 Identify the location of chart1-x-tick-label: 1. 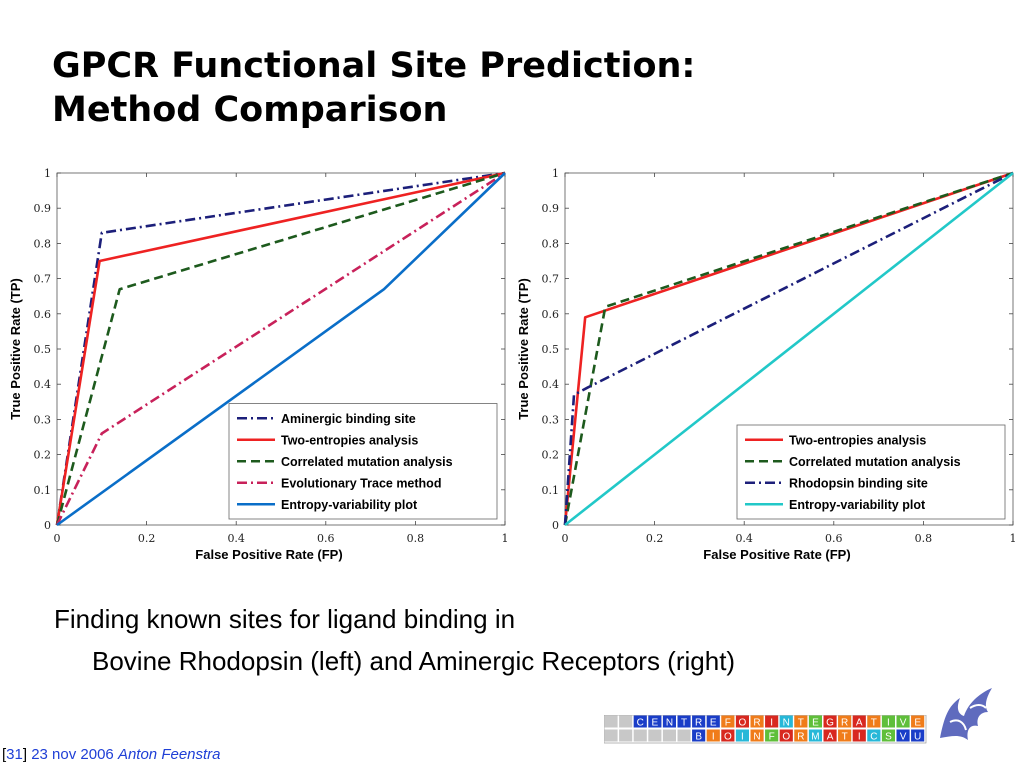
(505, 538).